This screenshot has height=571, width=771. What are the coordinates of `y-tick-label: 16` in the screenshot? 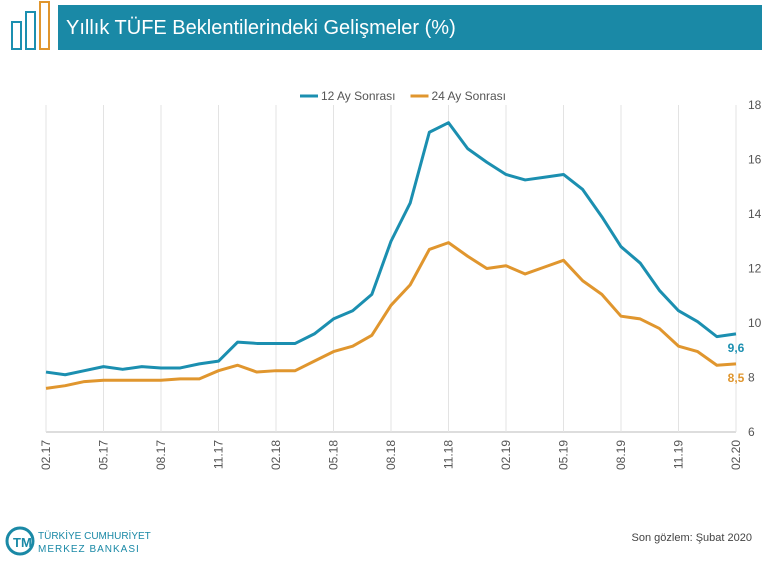 It's located at (755, 160).